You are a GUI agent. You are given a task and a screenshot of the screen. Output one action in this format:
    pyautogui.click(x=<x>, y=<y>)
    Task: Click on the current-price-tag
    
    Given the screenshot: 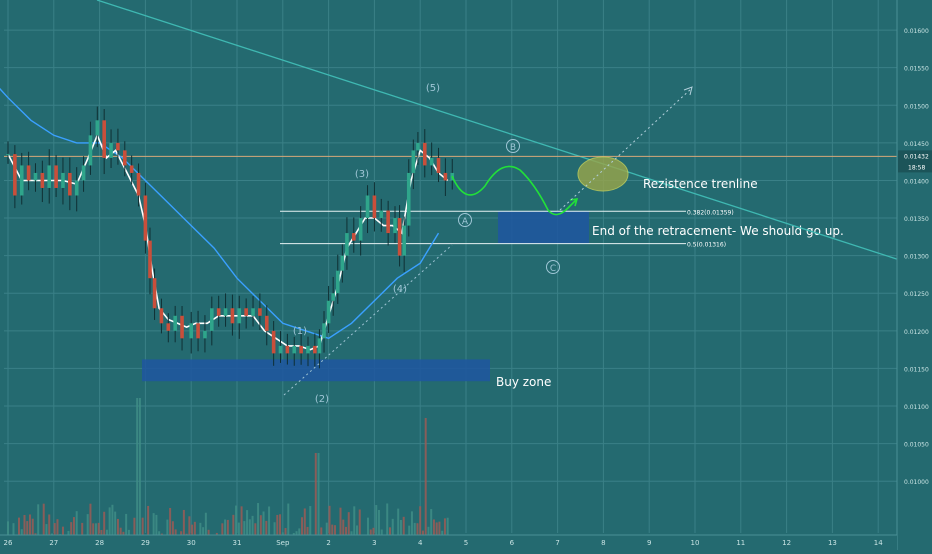 What is the action you would take?
    pyautogui.click(x=915, y=161)
    